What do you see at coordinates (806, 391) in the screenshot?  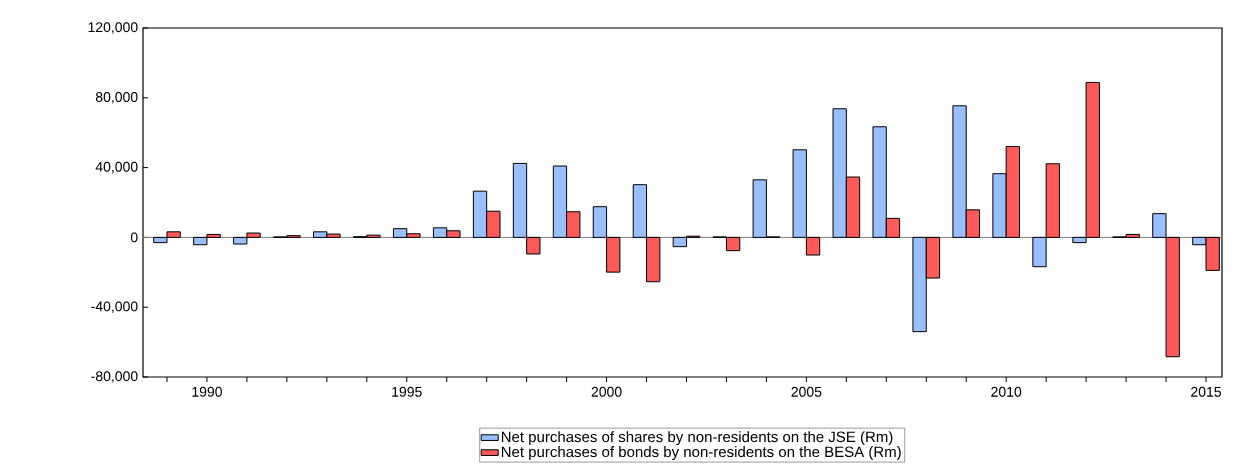 I see `x-tick-label: 2005` at bounding box center [806, 391].